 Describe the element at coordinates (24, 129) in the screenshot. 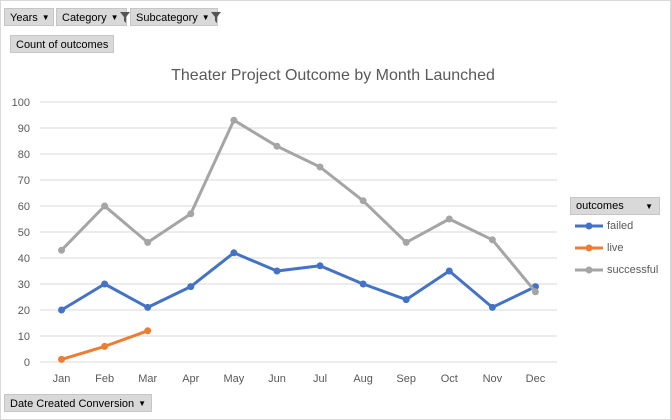

I see `y-tick-label: 90` at that location.